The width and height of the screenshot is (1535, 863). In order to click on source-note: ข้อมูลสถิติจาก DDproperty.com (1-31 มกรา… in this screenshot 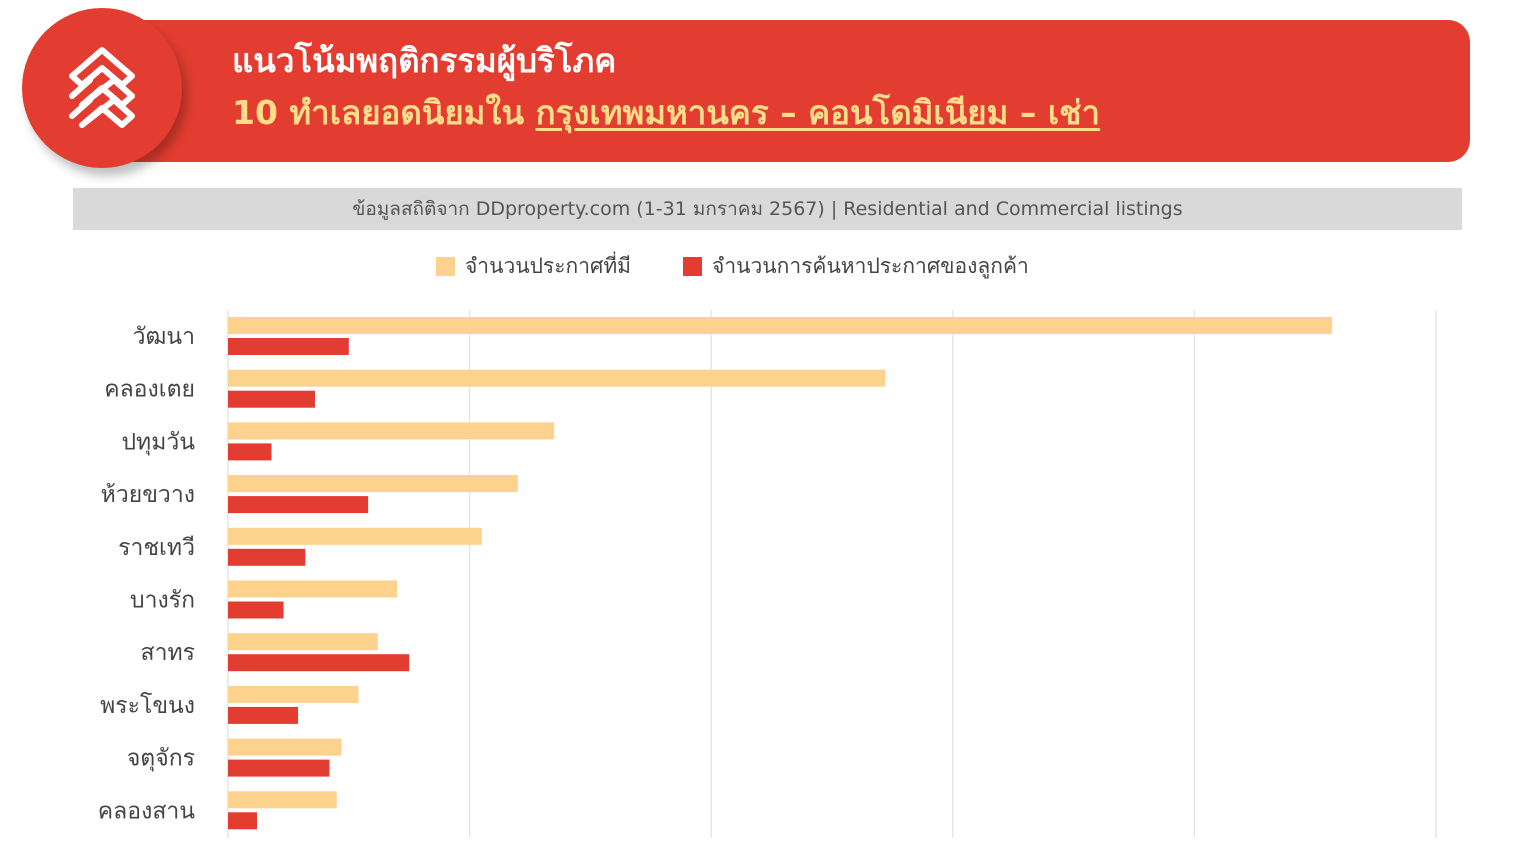, I will do `click(767, 209)`.